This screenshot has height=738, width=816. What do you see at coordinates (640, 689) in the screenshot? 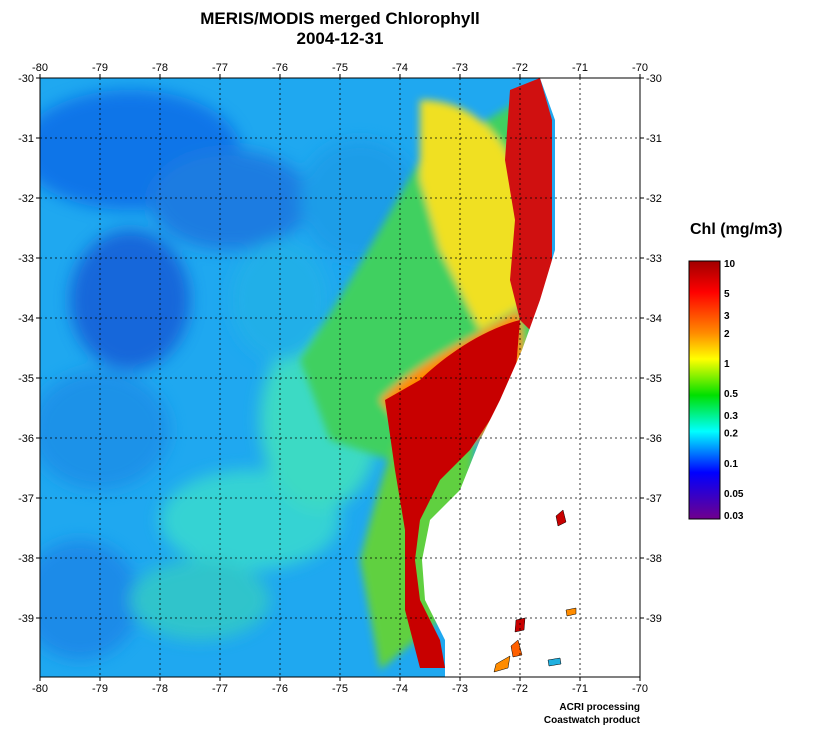
I see `lon-label-bottom: -70` at bounding box center [640, 689].